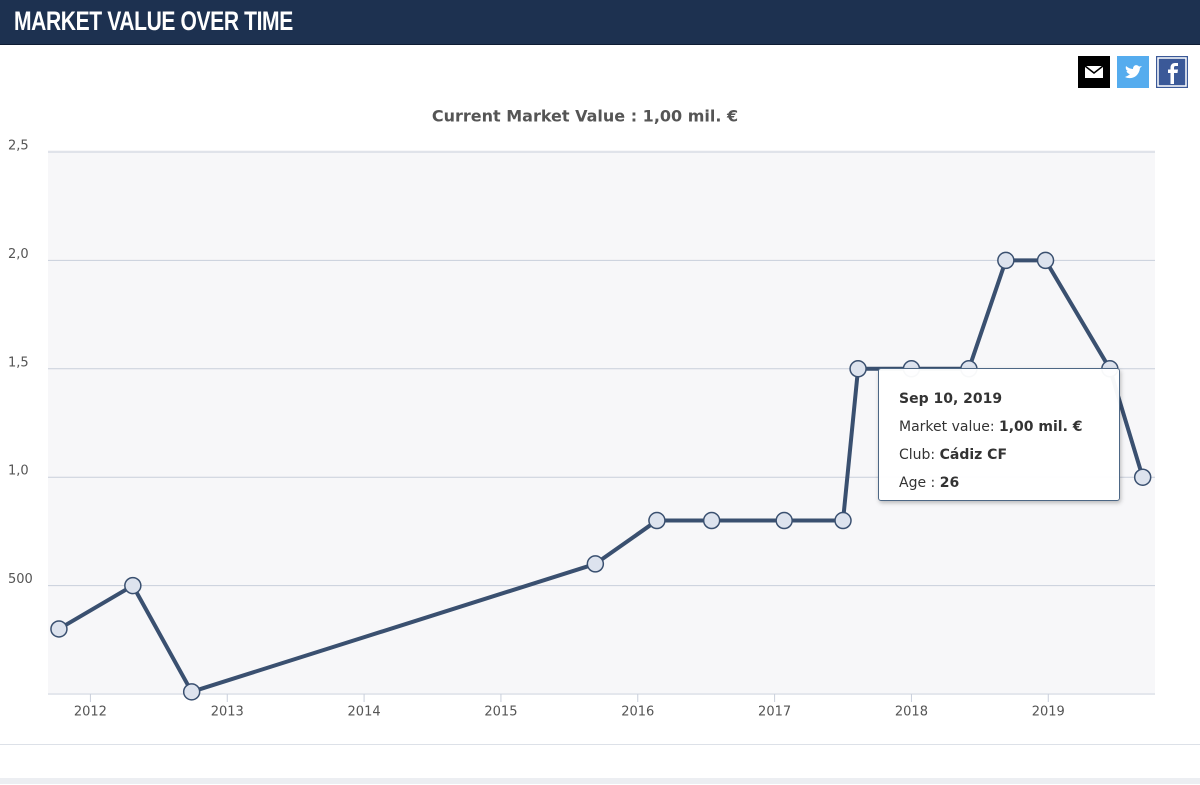 Image resolution: width=1200 pixels, height=785 pixels. I want to click on y-tick-label: 1,5, so click(18, 362).